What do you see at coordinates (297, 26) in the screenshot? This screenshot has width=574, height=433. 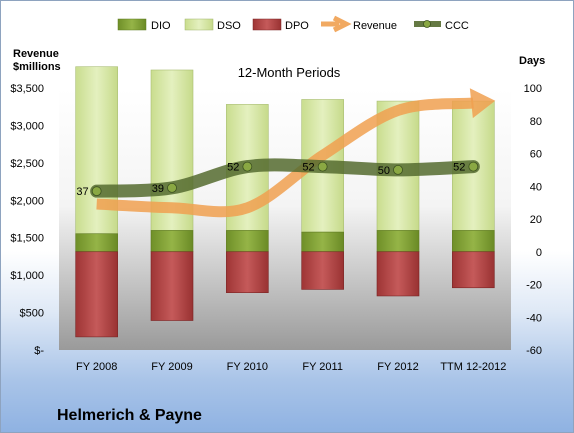 I see `legend-label-dpo: DPO` at bounding box center [297, 26].